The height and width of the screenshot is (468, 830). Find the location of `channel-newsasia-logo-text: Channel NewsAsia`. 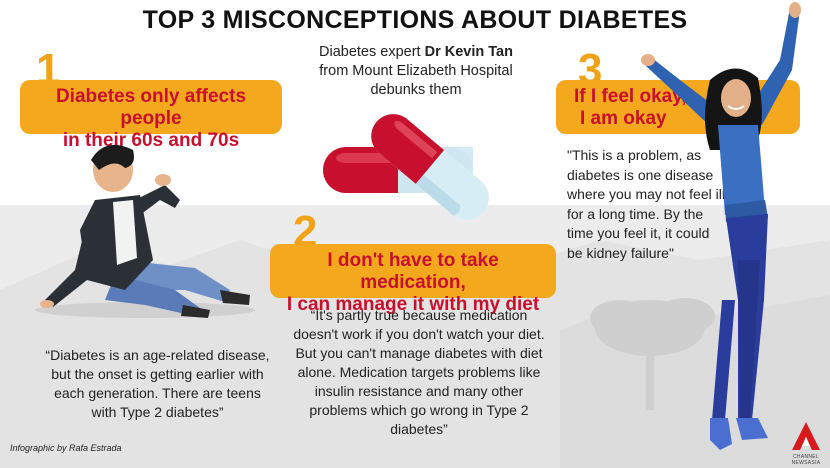

channel-newsasia-logo-text: Channel NewsAsia is located at coordinates (806, 460).